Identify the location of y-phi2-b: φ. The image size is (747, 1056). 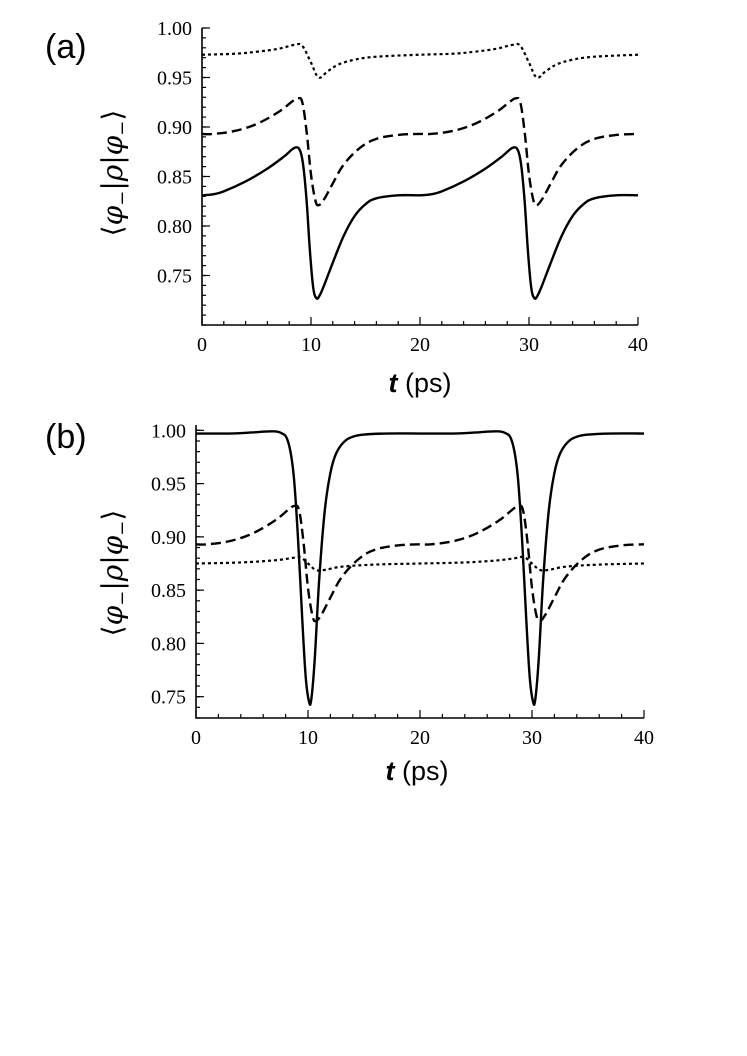
(112, 545).